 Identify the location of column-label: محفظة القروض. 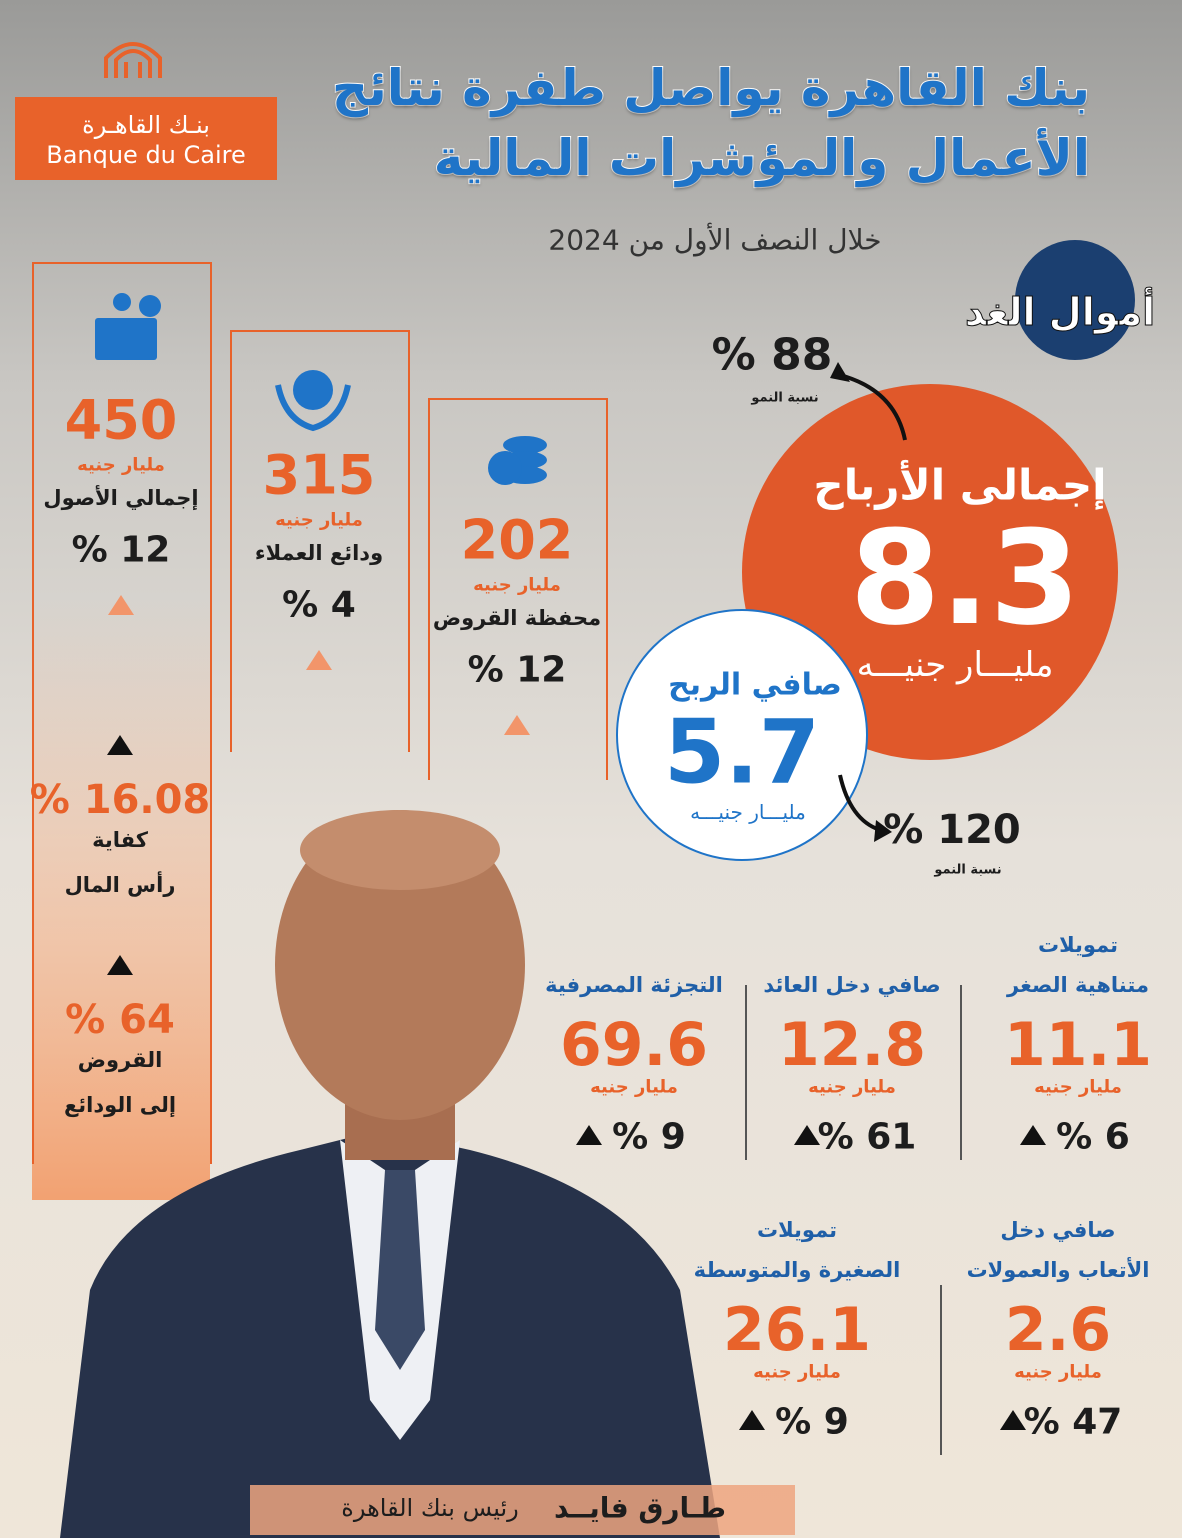
(517, 618).